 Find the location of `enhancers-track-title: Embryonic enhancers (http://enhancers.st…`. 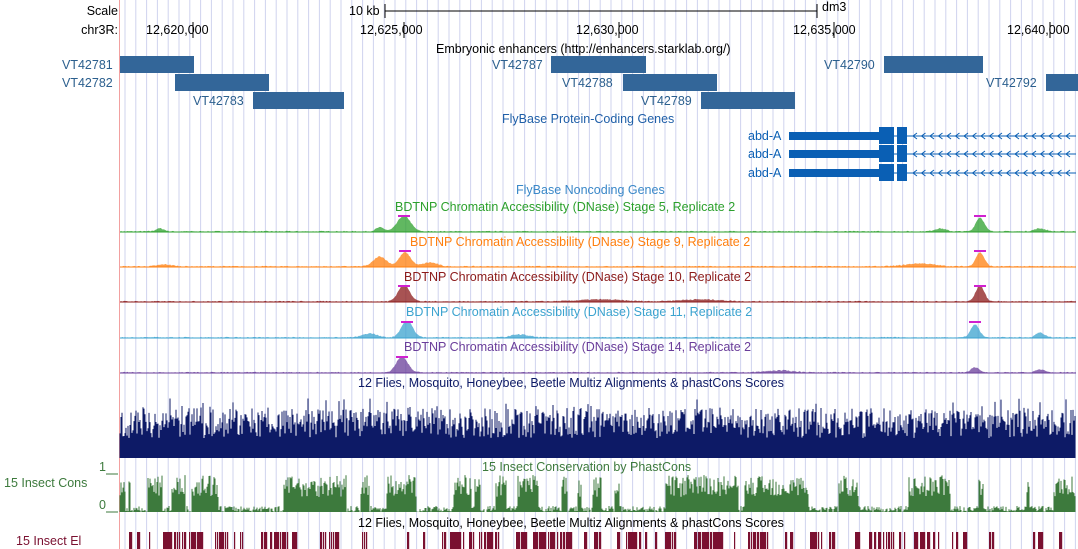

enhancers-track-title: Embryonic enhancers (http://enhancers.st… is located at coordinates (583, 49).